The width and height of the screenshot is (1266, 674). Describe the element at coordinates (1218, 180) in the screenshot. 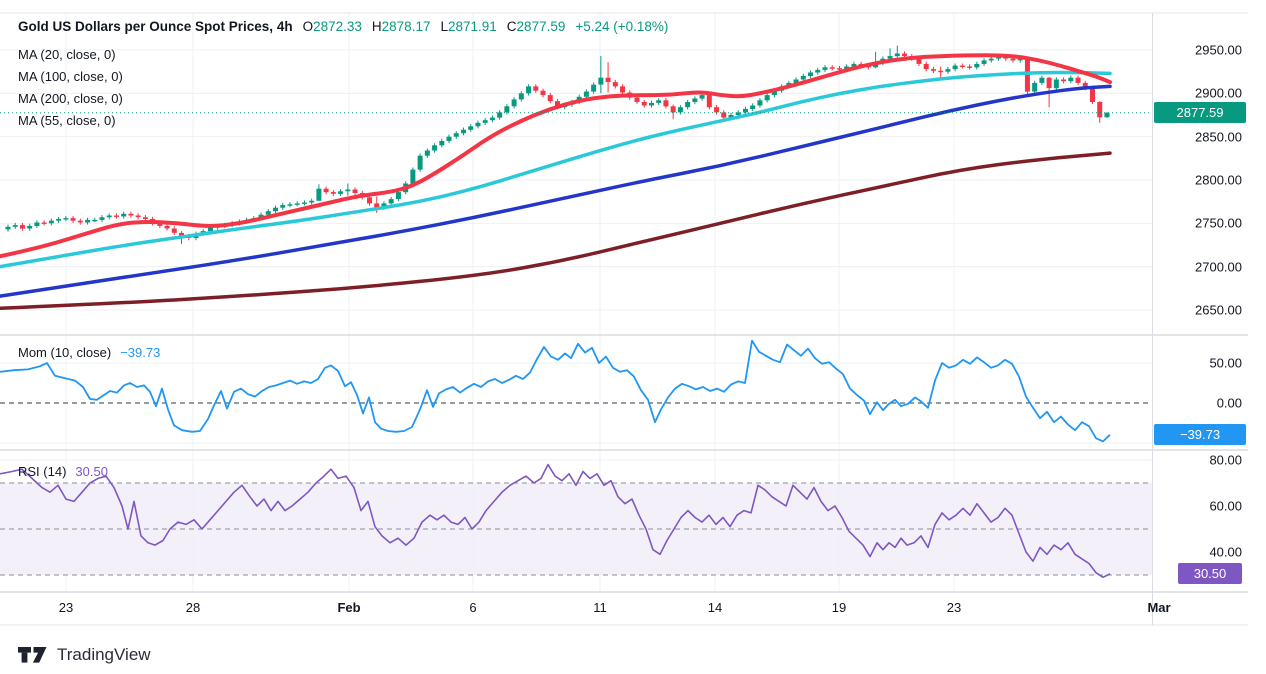

I see `price-axis-label: 2800.00` at that location.